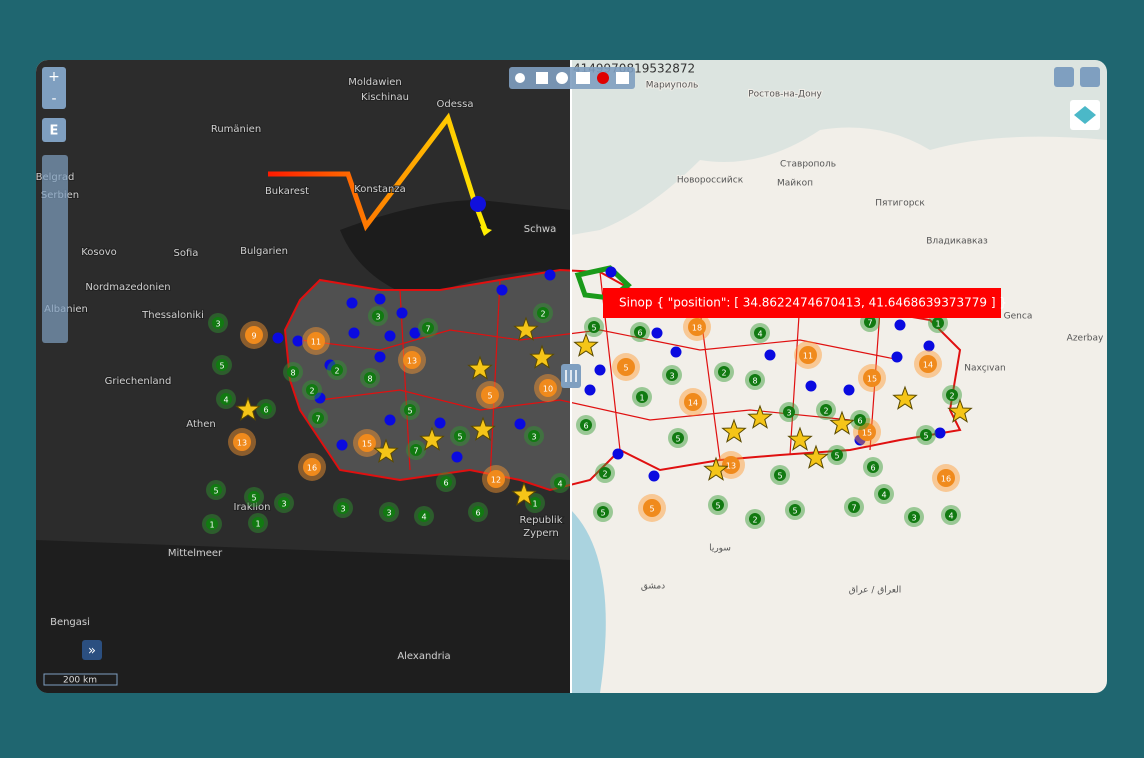 The image size is (1144, 758). I want to click on home-button, so click(1064, 77).